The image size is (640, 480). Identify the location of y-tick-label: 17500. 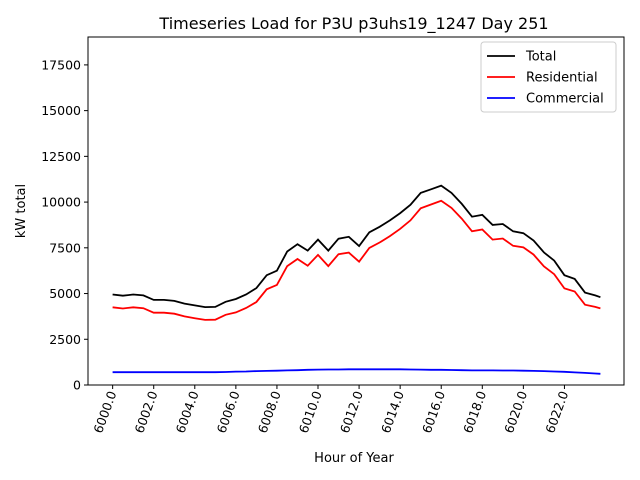
(61, 64).